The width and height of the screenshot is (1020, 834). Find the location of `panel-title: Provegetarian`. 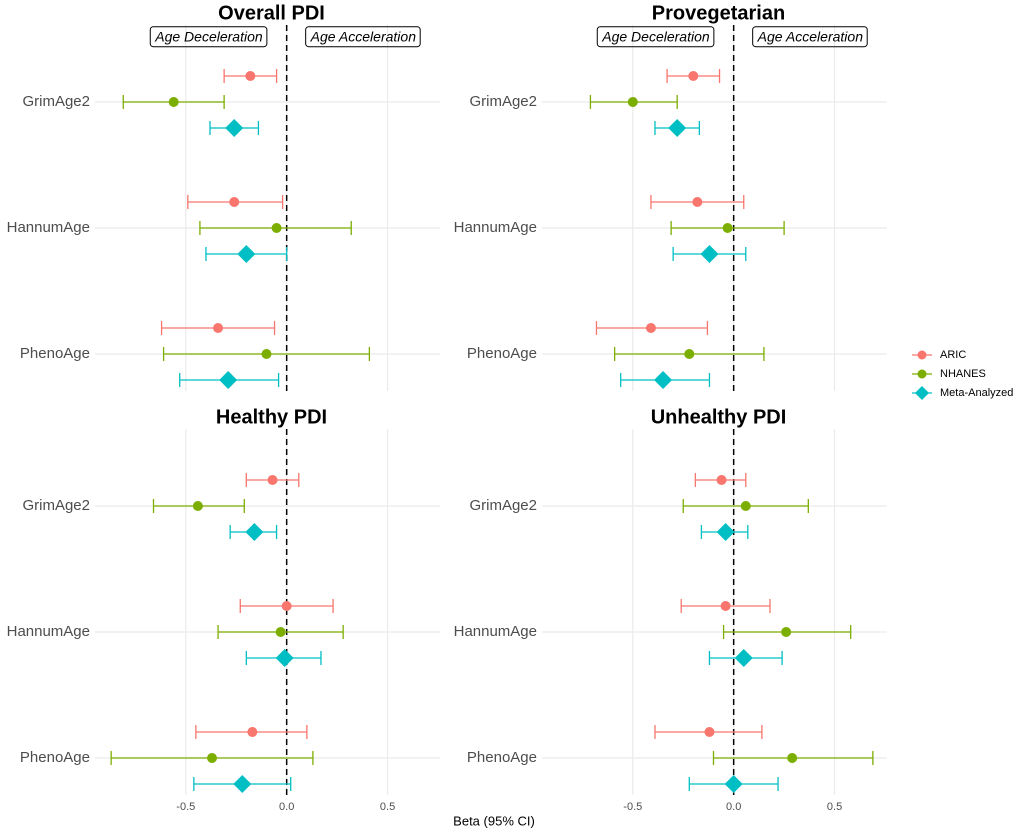

panel-title: Provegetarian is located at coordinates (718, 13).